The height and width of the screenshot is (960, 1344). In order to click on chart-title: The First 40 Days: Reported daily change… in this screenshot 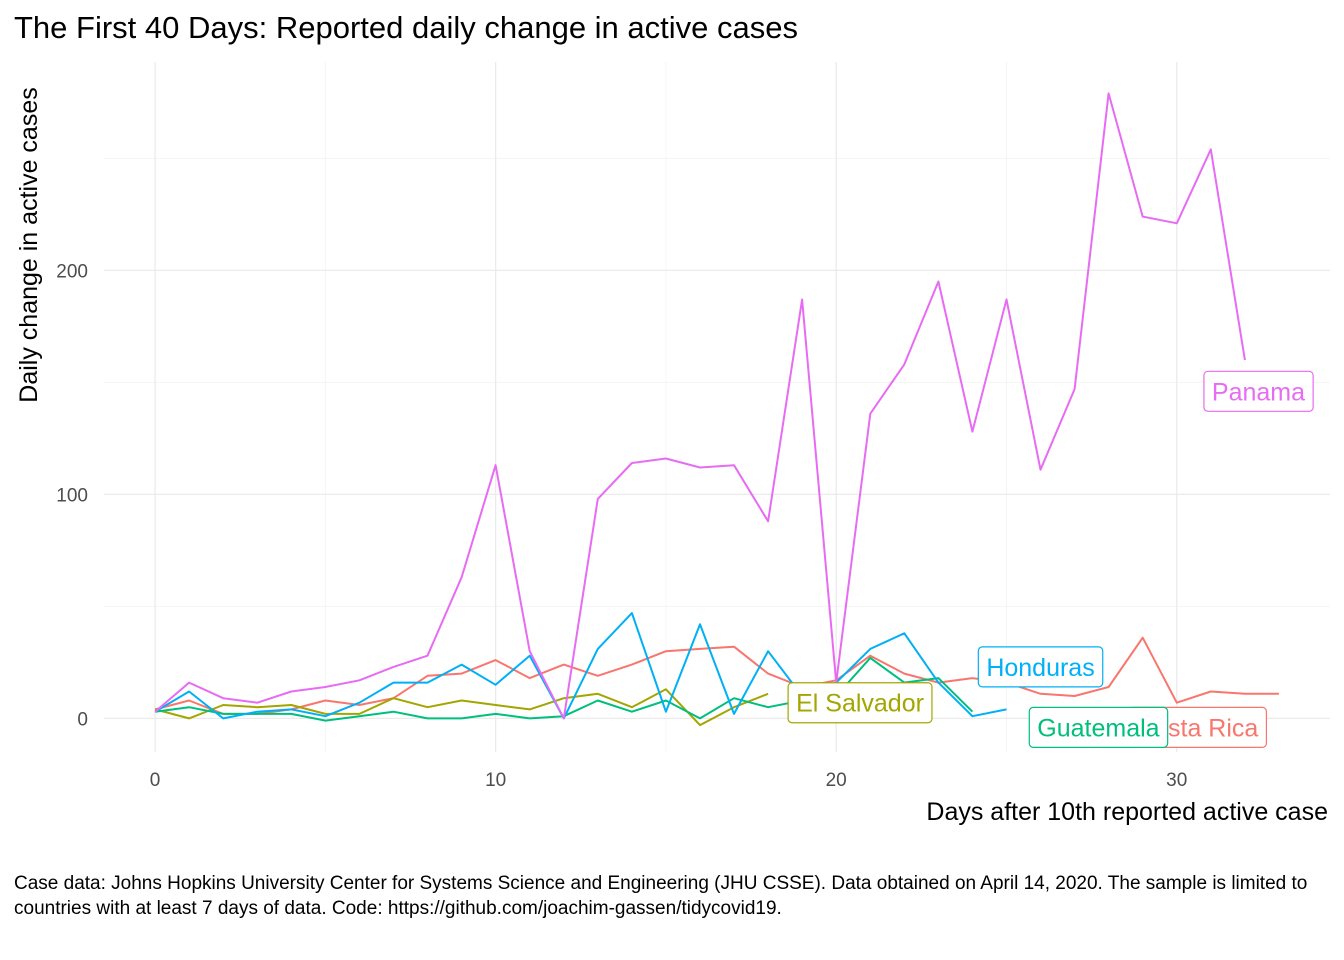, I will do `click(406, 27)`.